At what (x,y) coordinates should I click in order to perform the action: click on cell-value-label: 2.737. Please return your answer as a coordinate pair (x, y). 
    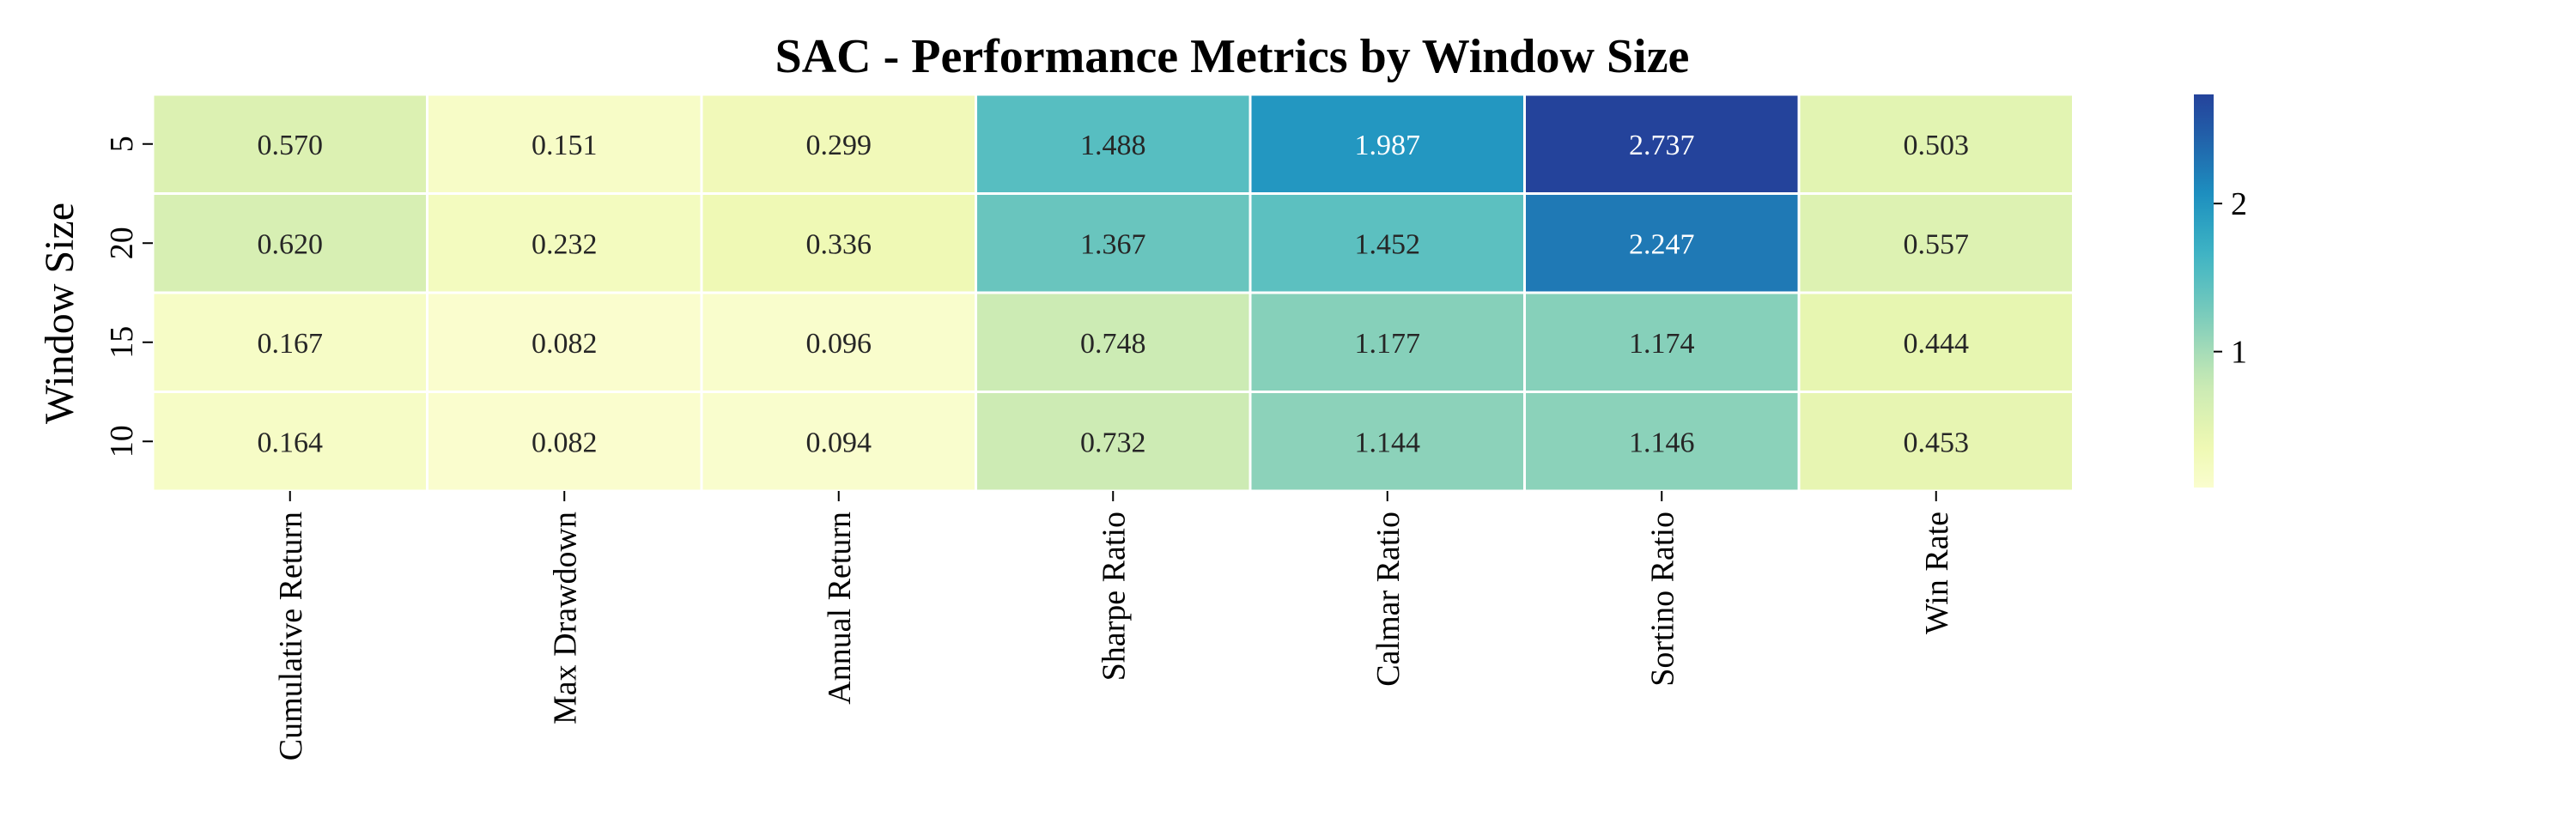
    Looking at the image, I should click on (1662, 145).